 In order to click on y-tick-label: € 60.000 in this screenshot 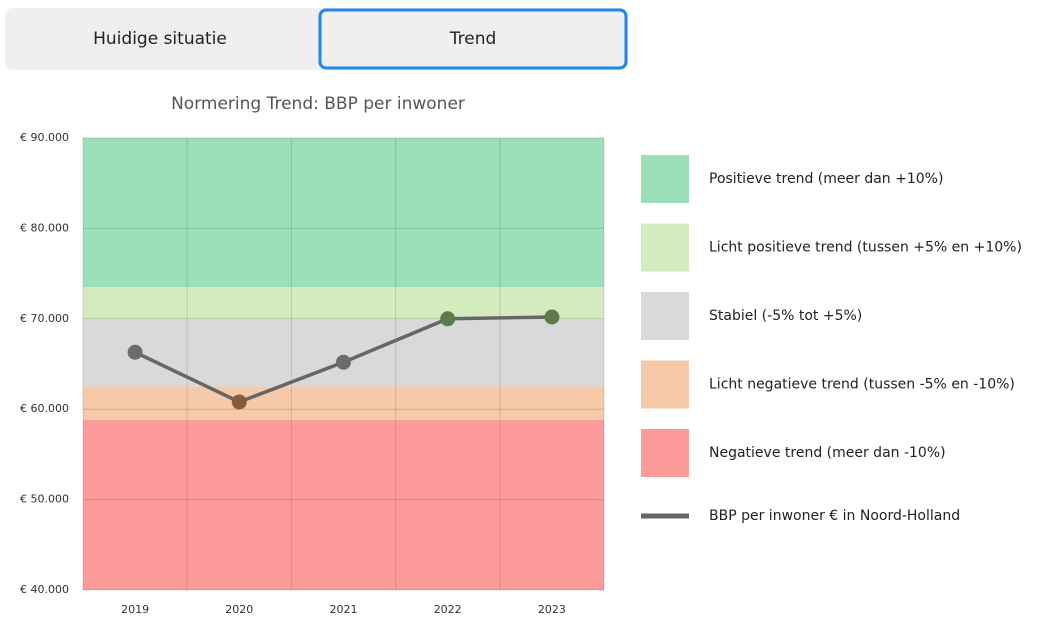, I will do `click(44, 408)`.